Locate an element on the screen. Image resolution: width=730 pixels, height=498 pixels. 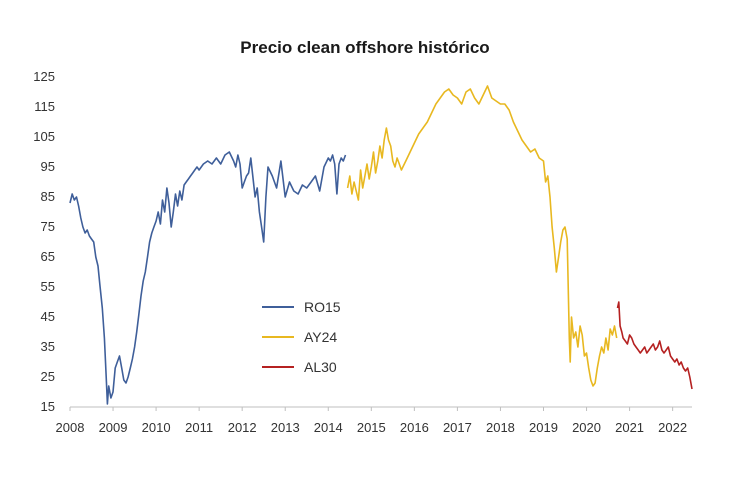
y-tick-label: 115 is located at coordinates (44, 106).